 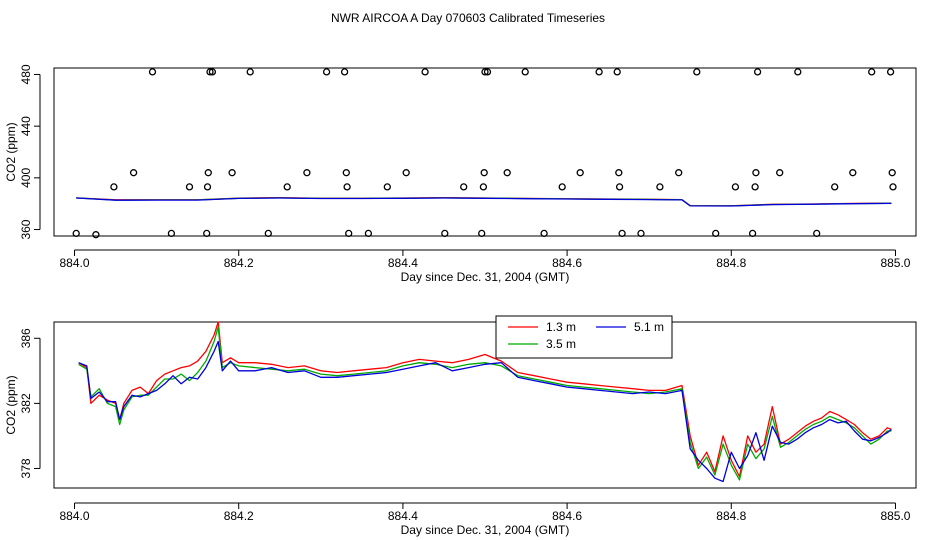 I want to click on y-tick-label: 360, so click(x=26, y=229).